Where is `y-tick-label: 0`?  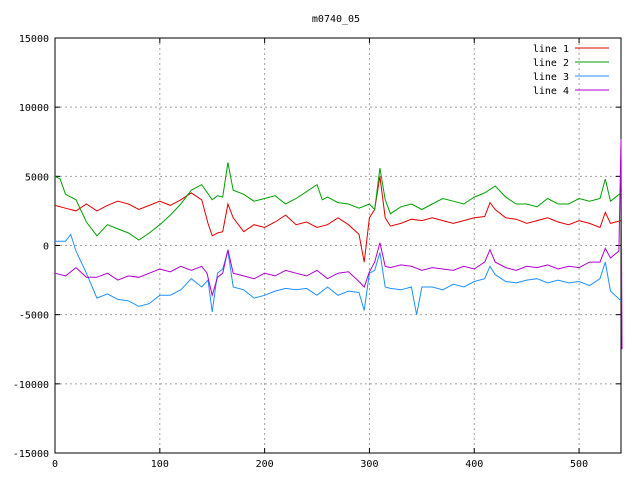
y-tick-label: 0 is located at coordinates (46, 247).